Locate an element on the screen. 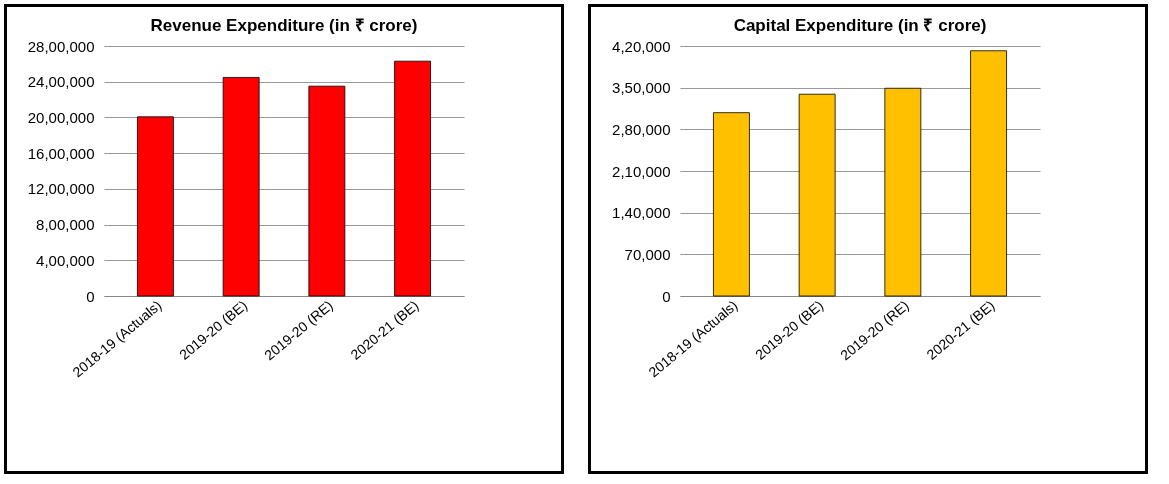  y-tick-label: 12,00,000 is located at coordinates (61, 189).